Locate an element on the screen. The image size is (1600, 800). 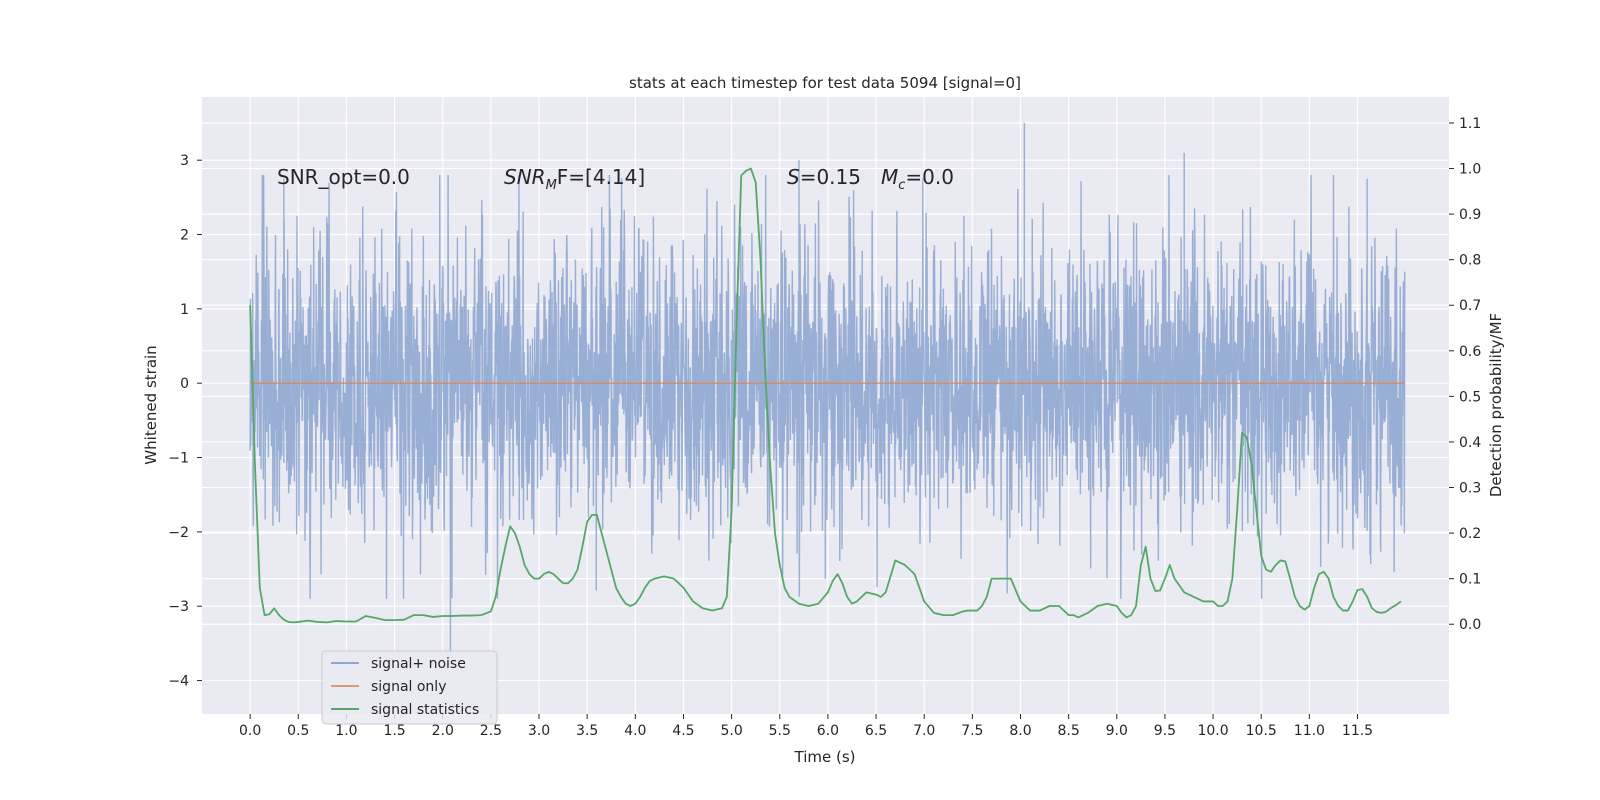
y-left-tick-label: 1 is located at coordinates (184, 310).